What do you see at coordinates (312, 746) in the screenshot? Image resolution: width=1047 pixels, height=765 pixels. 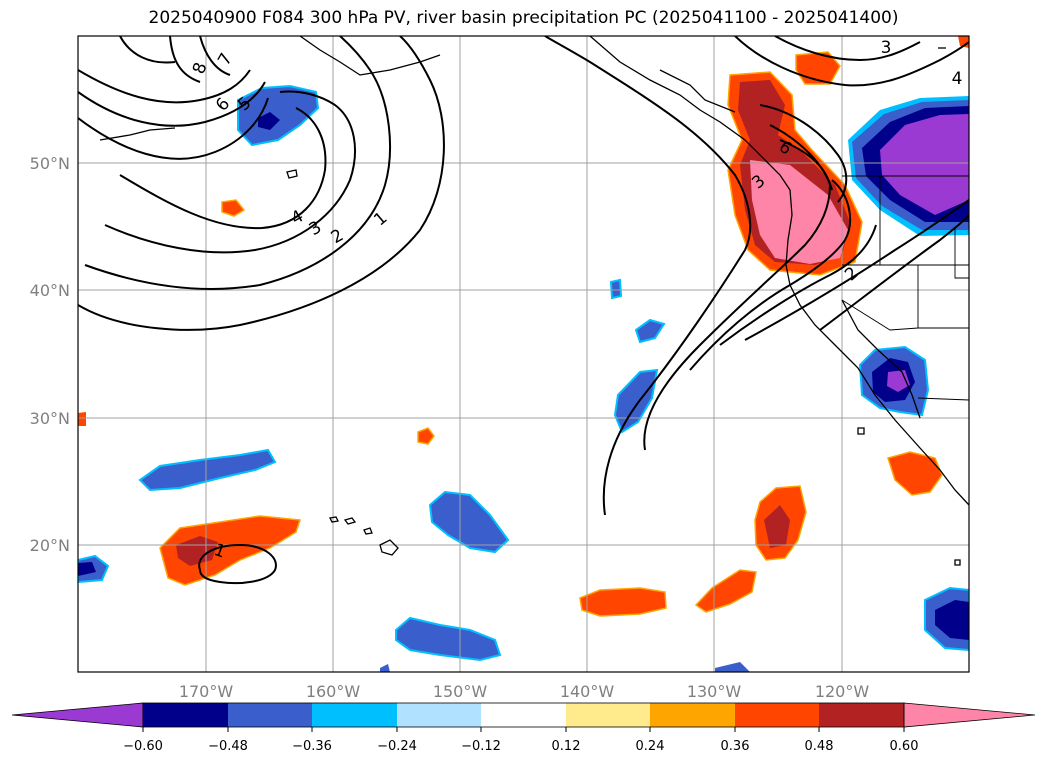 I see `colorbar-tick: −0.36` at bounding box center [312, 746].